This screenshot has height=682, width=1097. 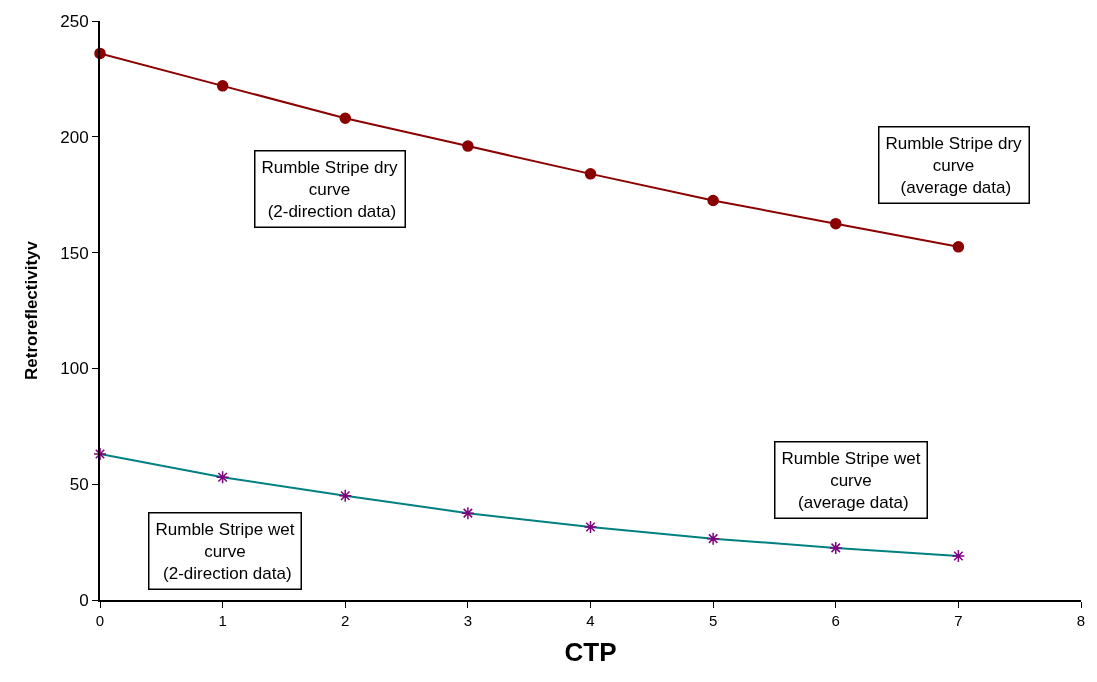 What do you see at coordinates (330, 189) in the screenshot?
I see `annotation: Rumble Stripe dry curve (2-direction data)` at bounding box center [330, 189].